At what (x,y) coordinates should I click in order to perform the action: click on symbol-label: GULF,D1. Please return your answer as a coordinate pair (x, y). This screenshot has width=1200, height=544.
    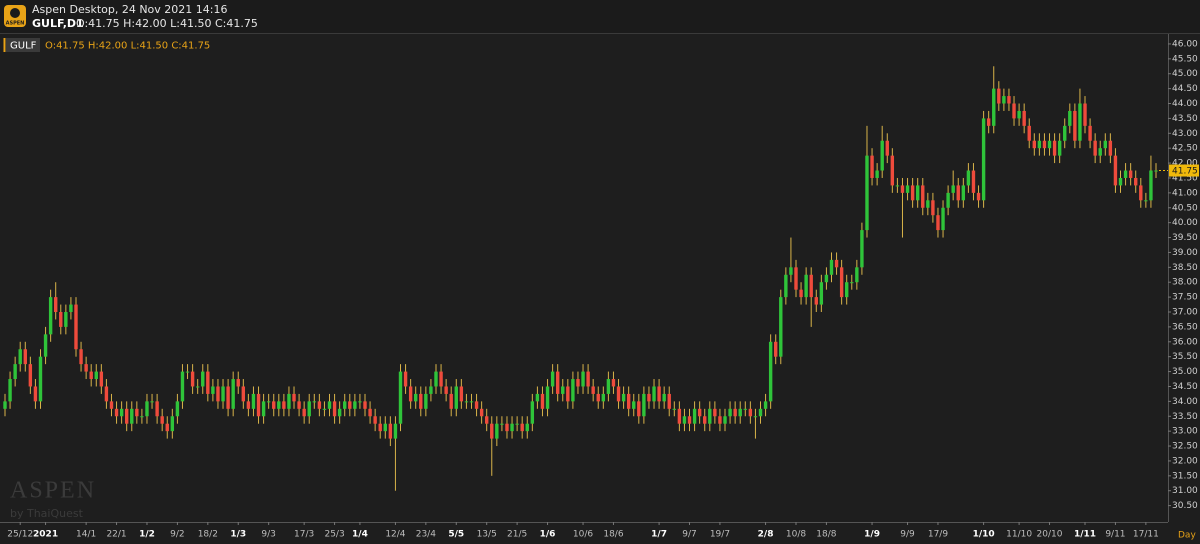
    Looking at the image, I should click on (58, 23).